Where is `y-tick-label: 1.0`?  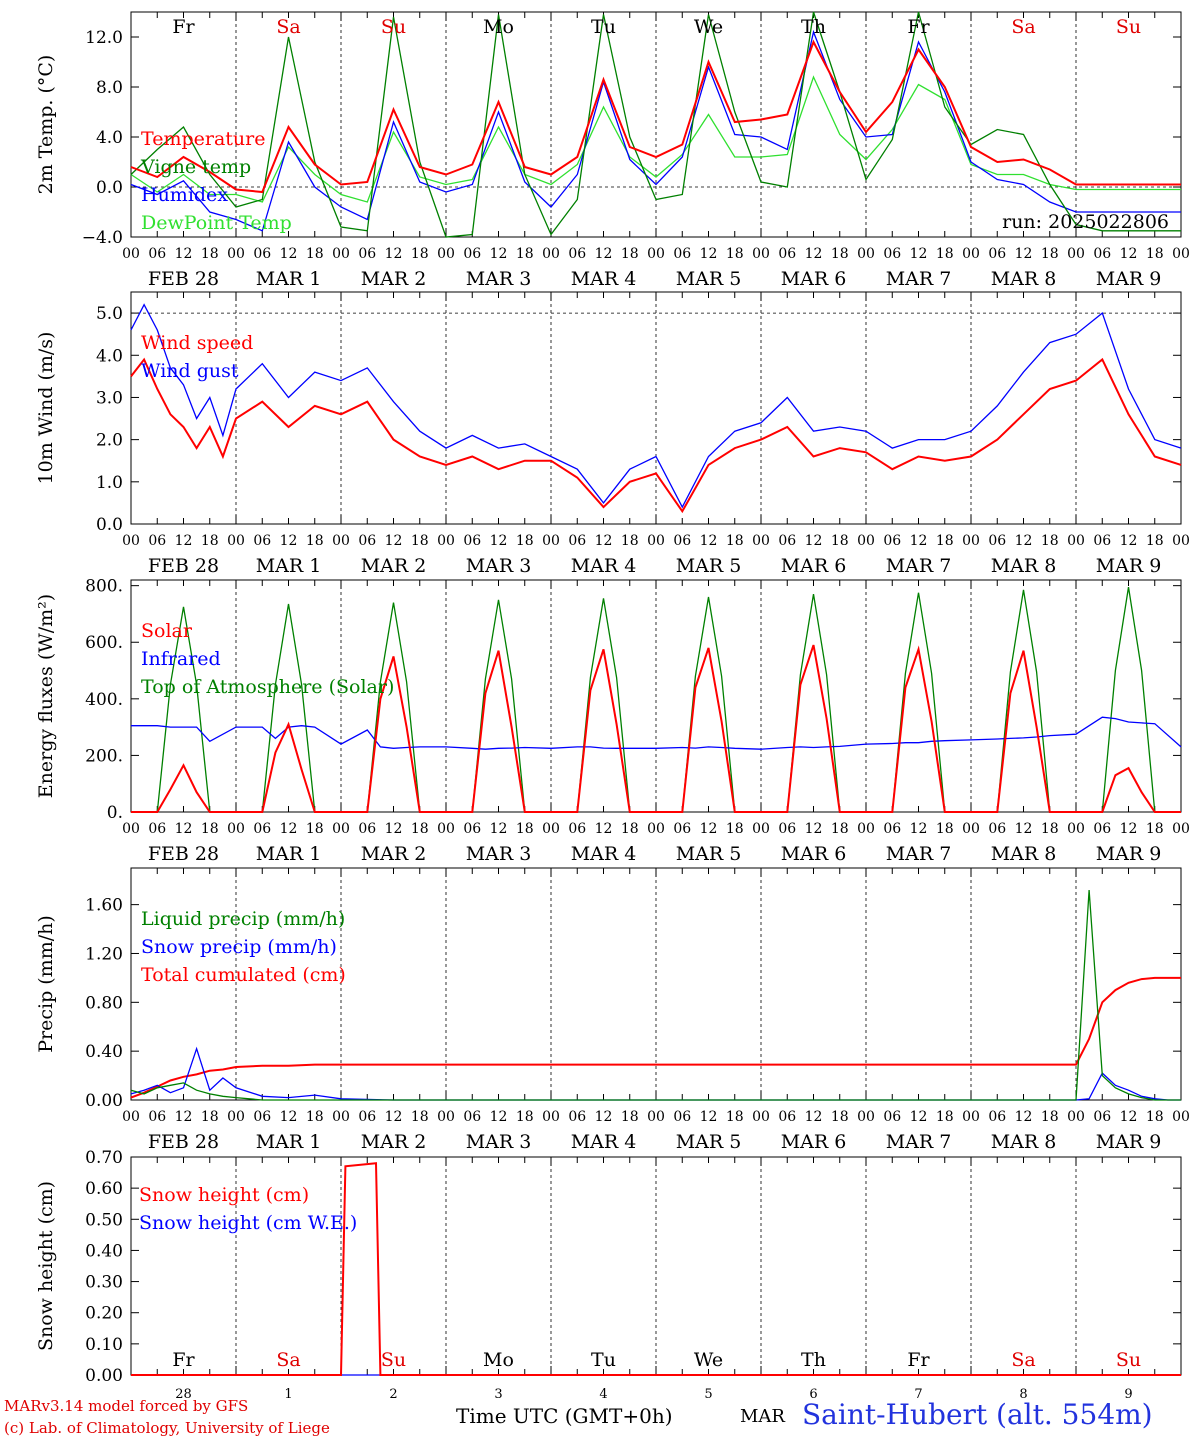 y-tick-label: 1.0 is located at coordinates (109, 483).